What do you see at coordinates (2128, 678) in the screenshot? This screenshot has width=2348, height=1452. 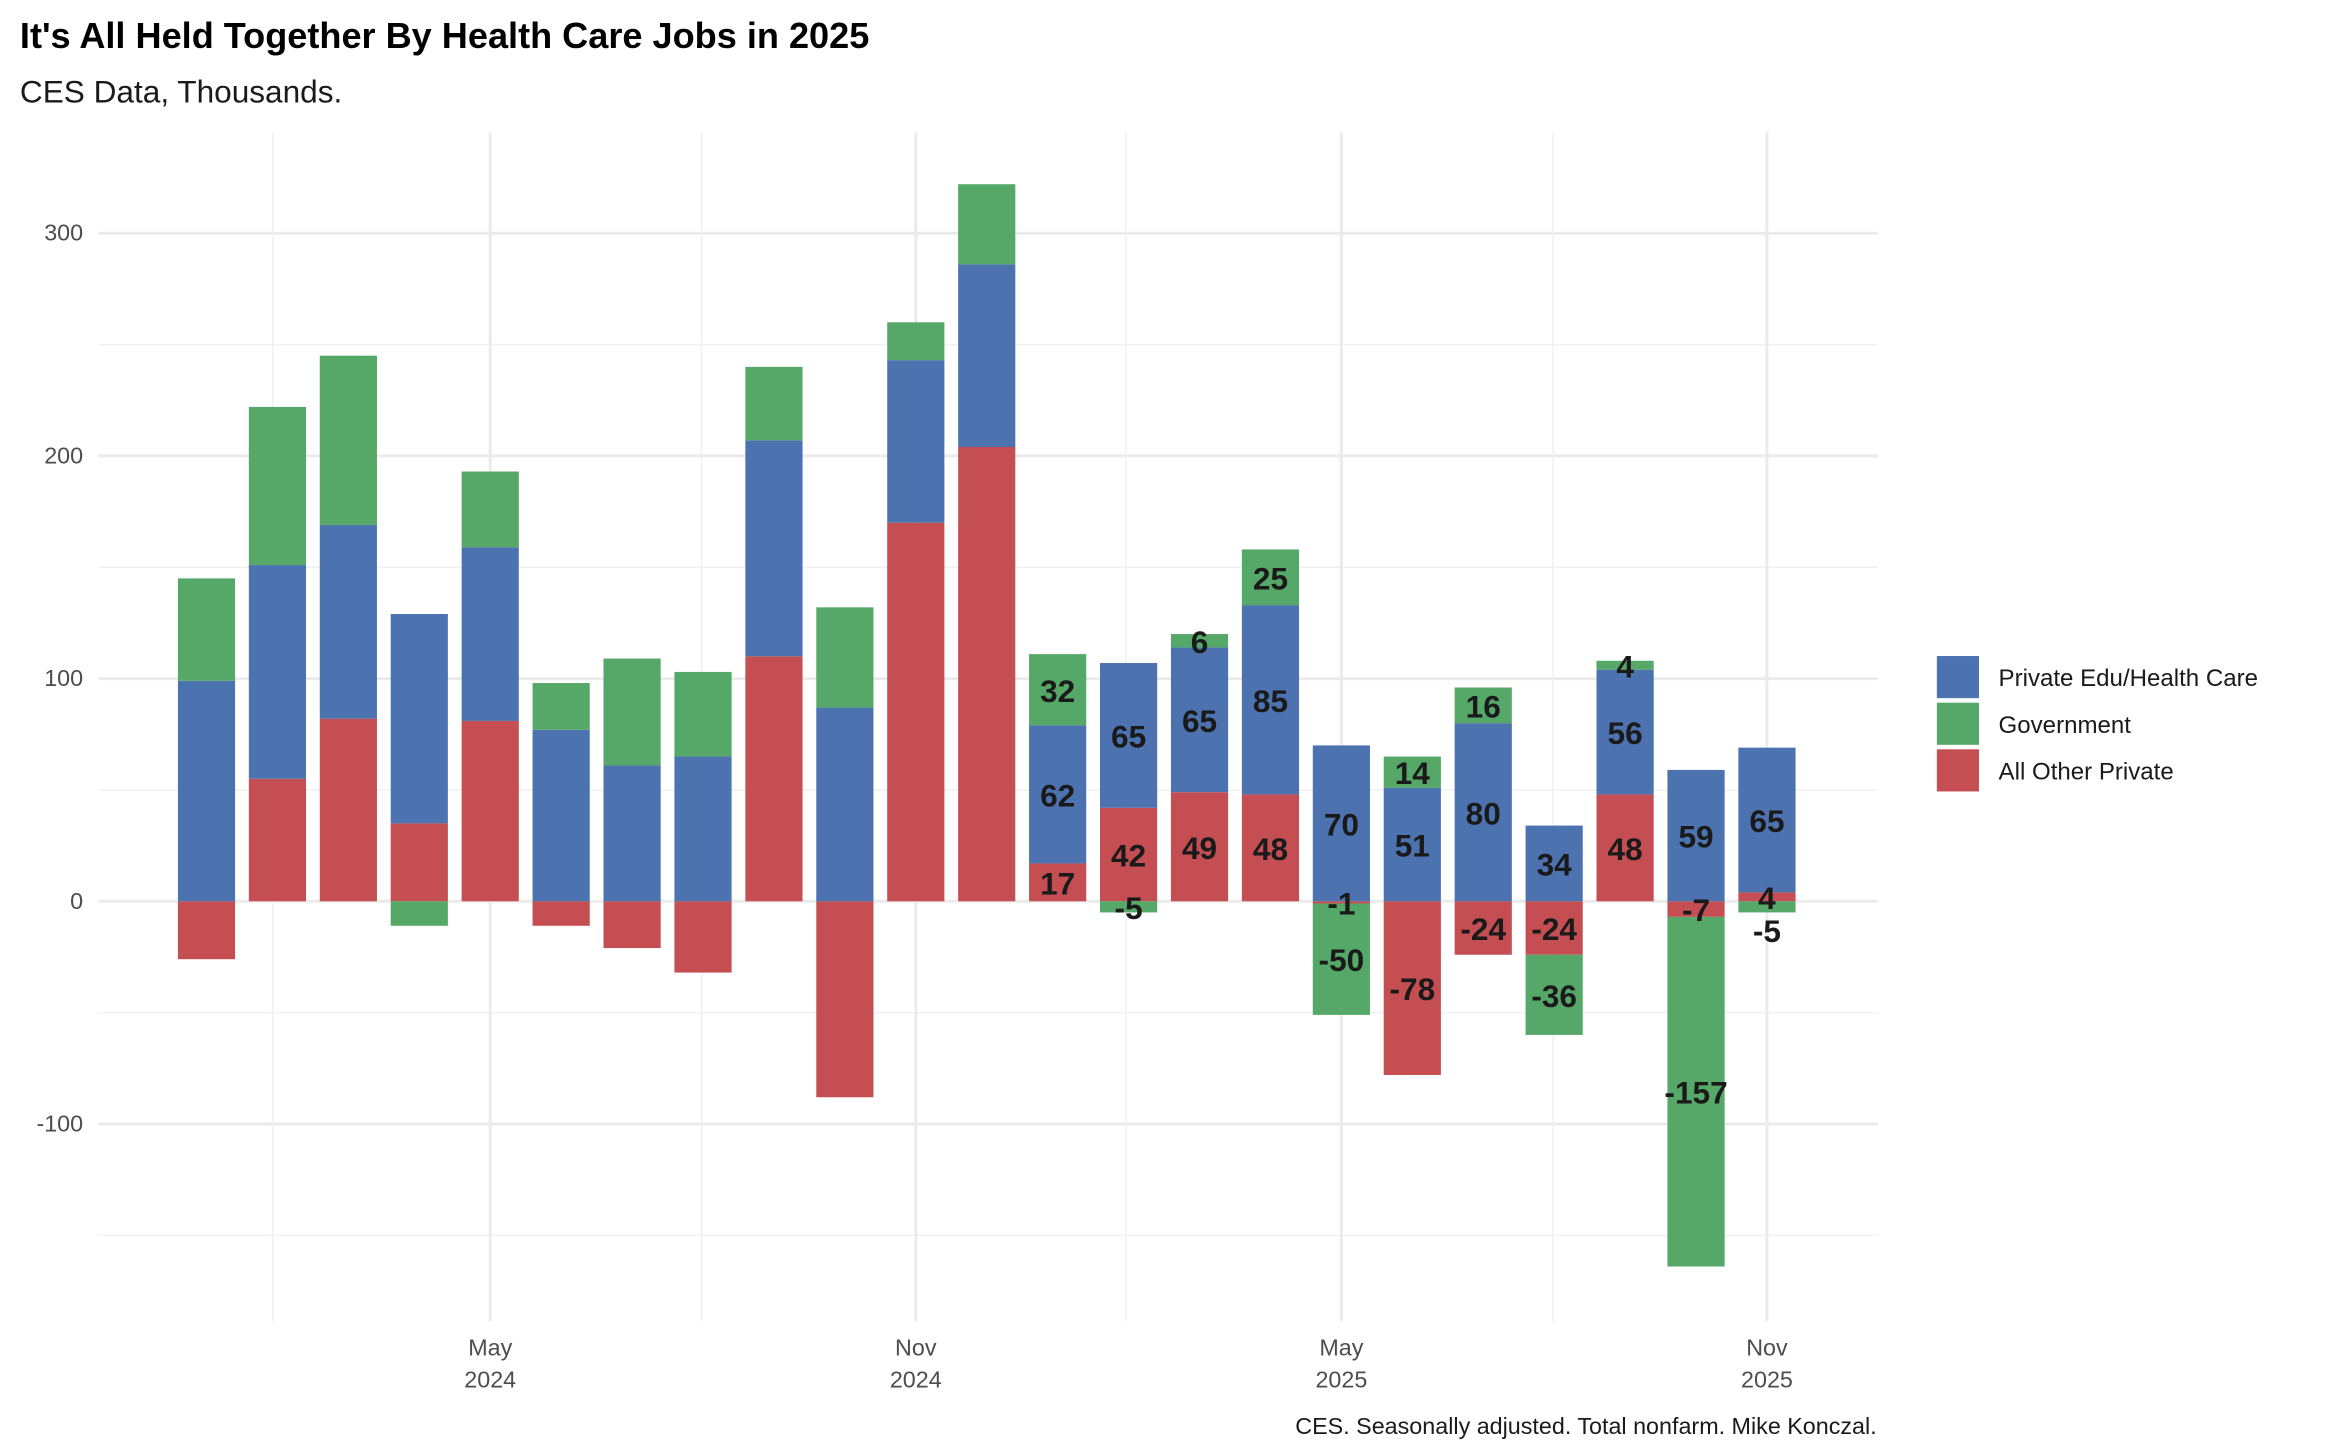 I see `legend-label: Private Edu/Health Care` at bounding box center [2128, 678].